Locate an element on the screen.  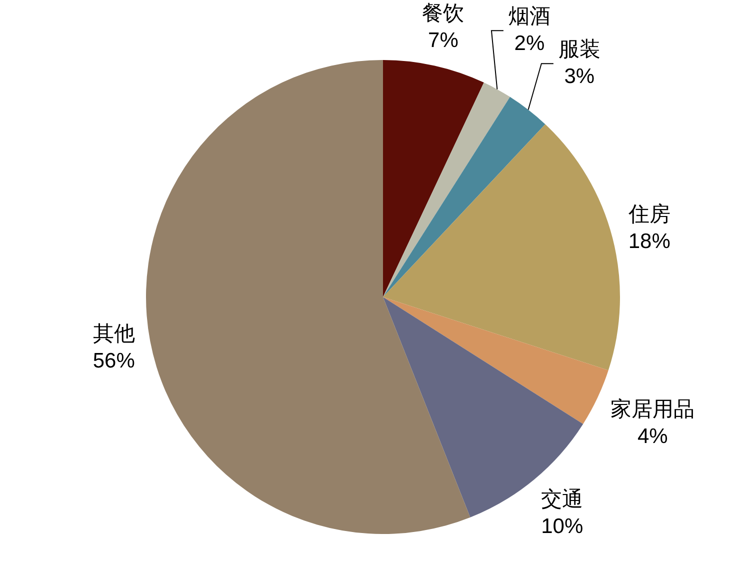
slice-label: 餐饮 is located at coordinates (443, 13).